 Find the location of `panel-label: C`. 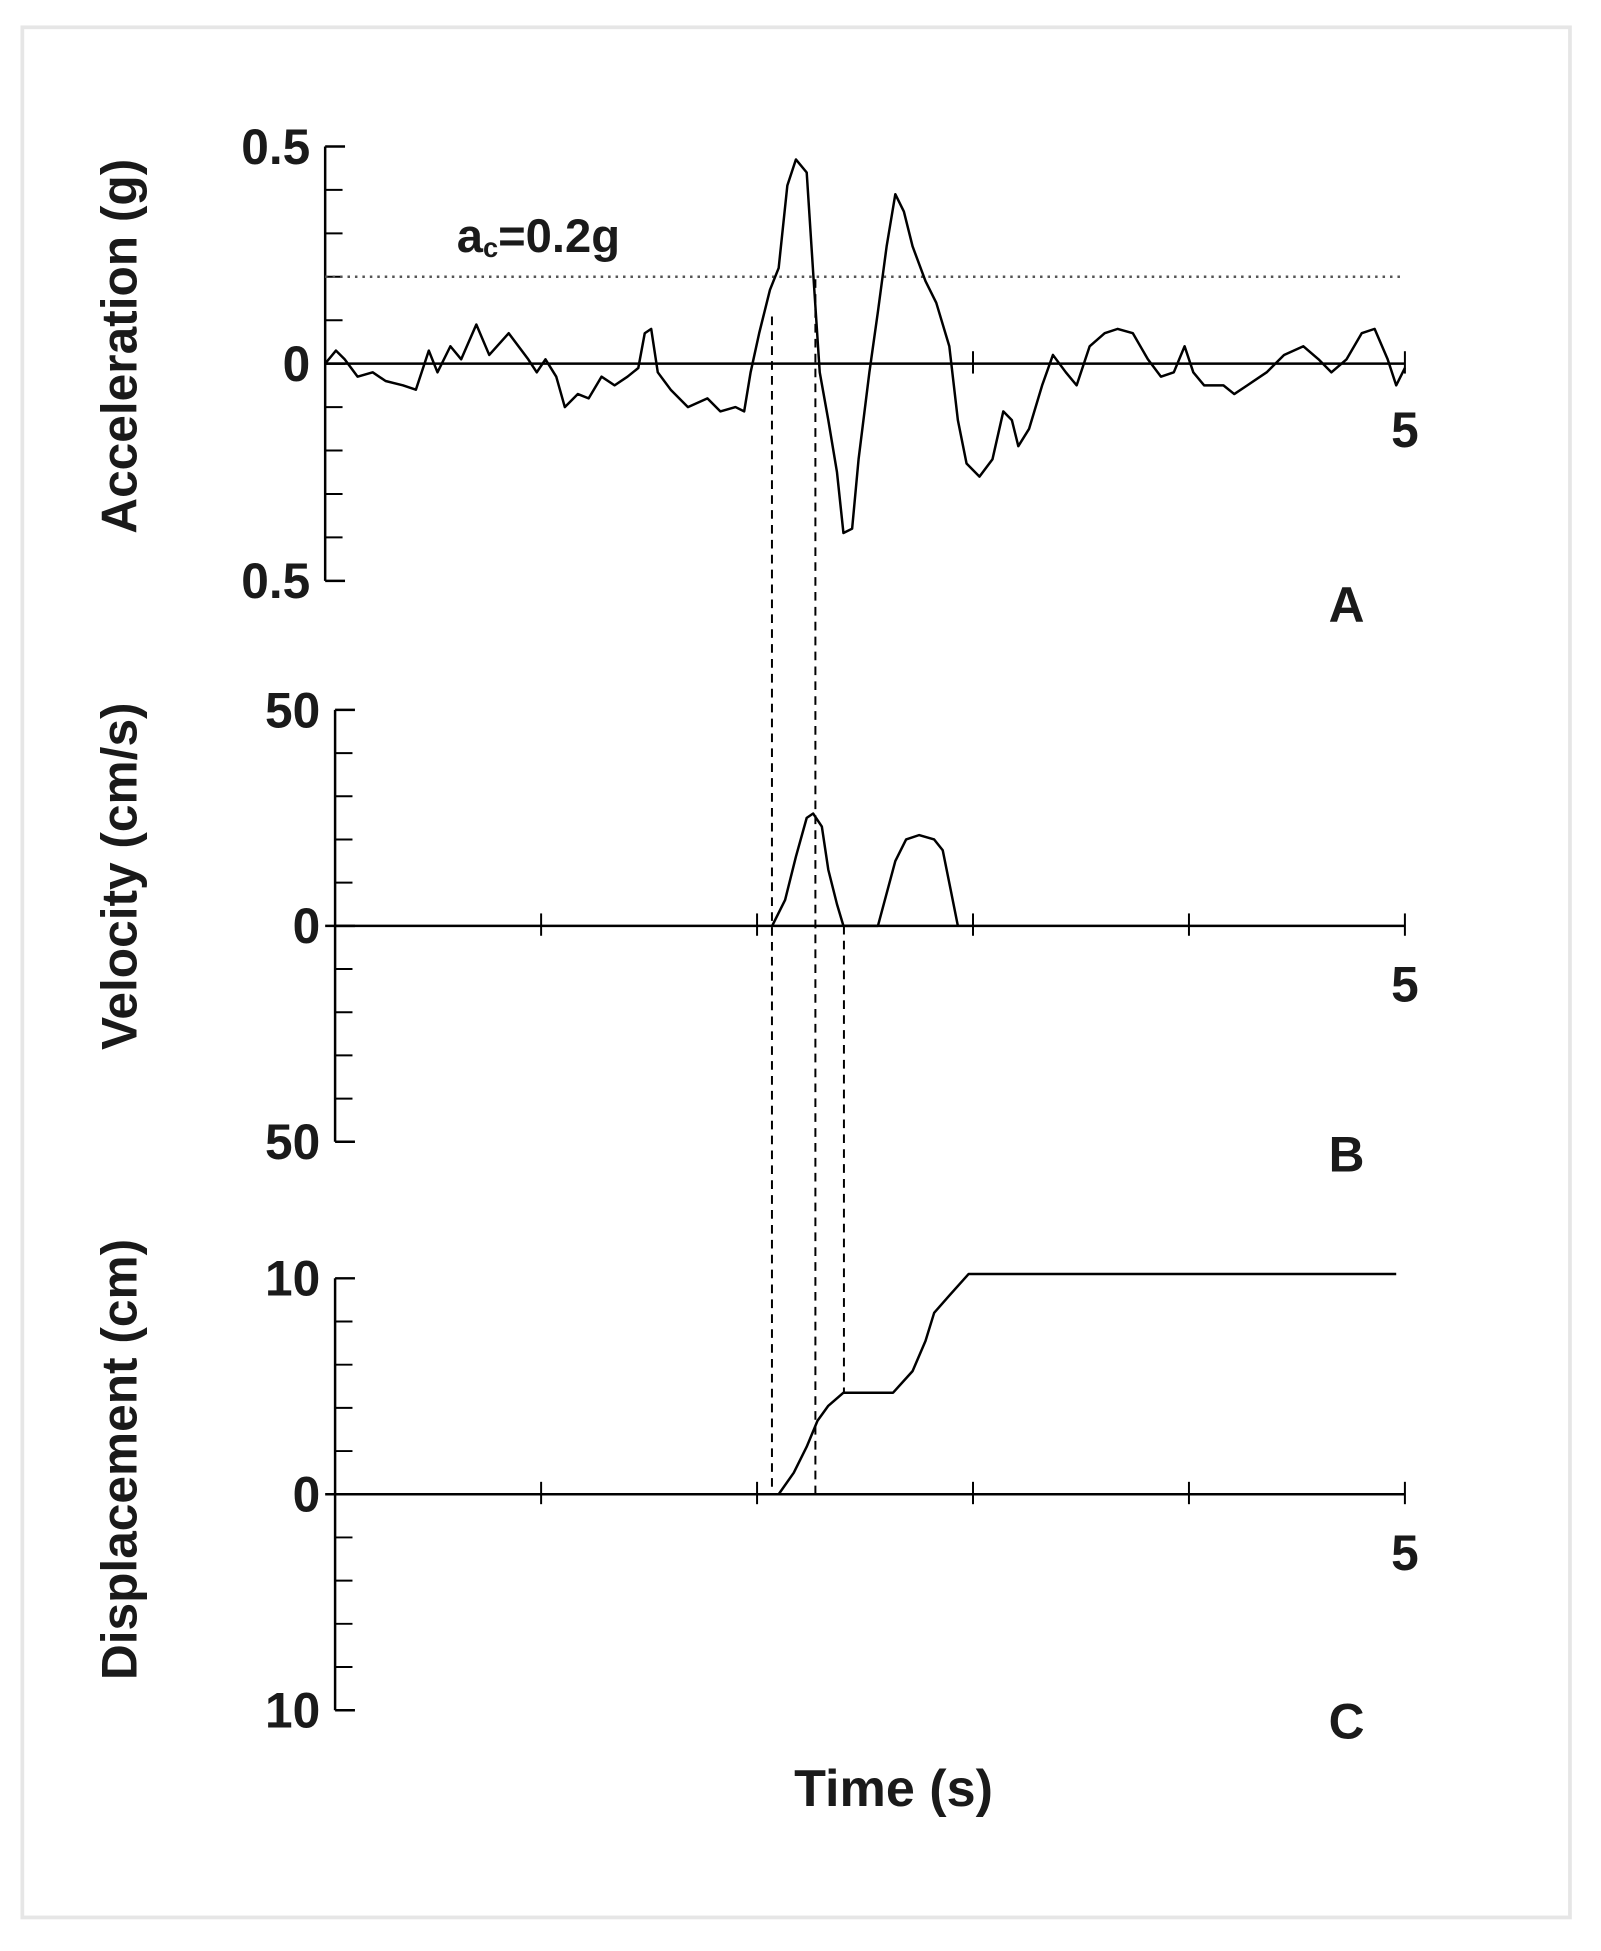

panel-label: C is located at coordinates (1347, 1722).